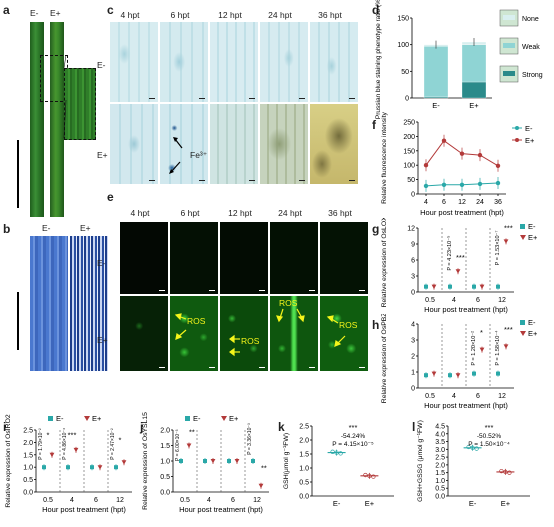 This screenshot has width=554, height=527. What do you see at coordinates (113, 444) in the screenshot?
I see `i-annot-5: P = 2.47×10⁻²` at bounding box center [113, 444].